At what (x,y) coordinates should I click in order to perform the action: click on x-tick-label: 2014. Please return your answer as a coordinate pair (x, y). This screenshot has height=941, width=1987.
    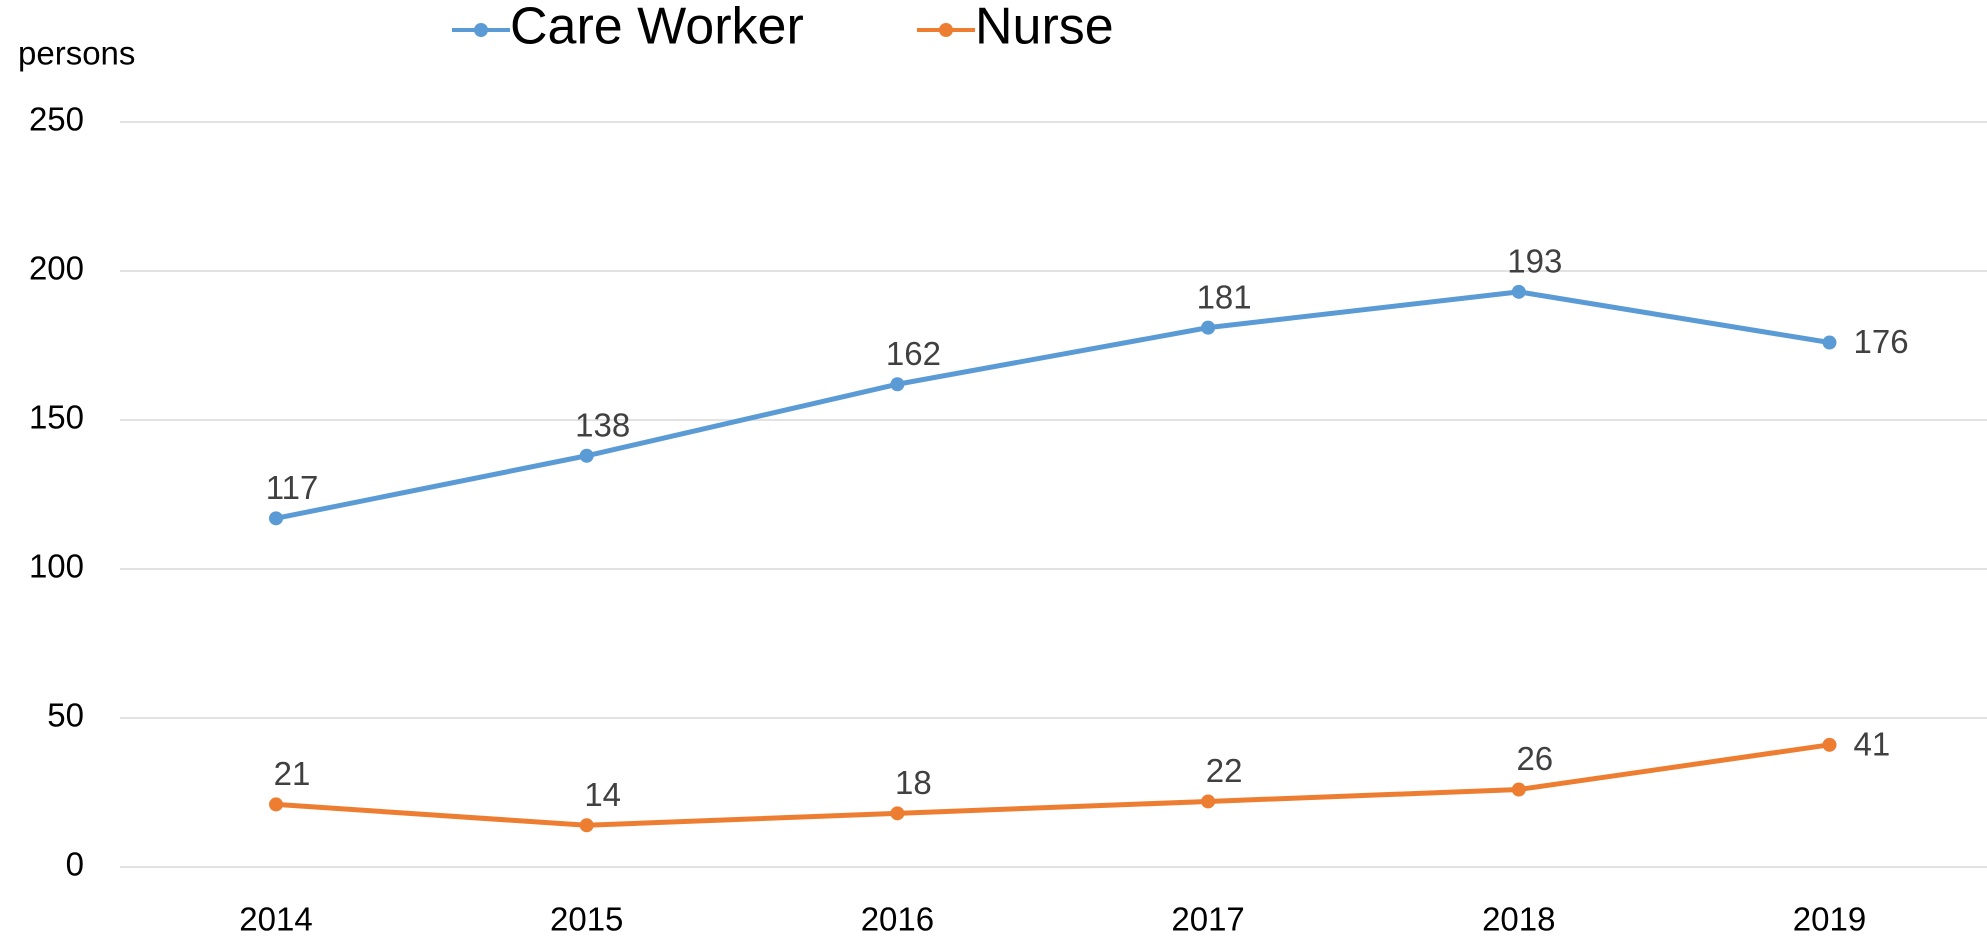
    Looking at the image, I should click on (275, 919).